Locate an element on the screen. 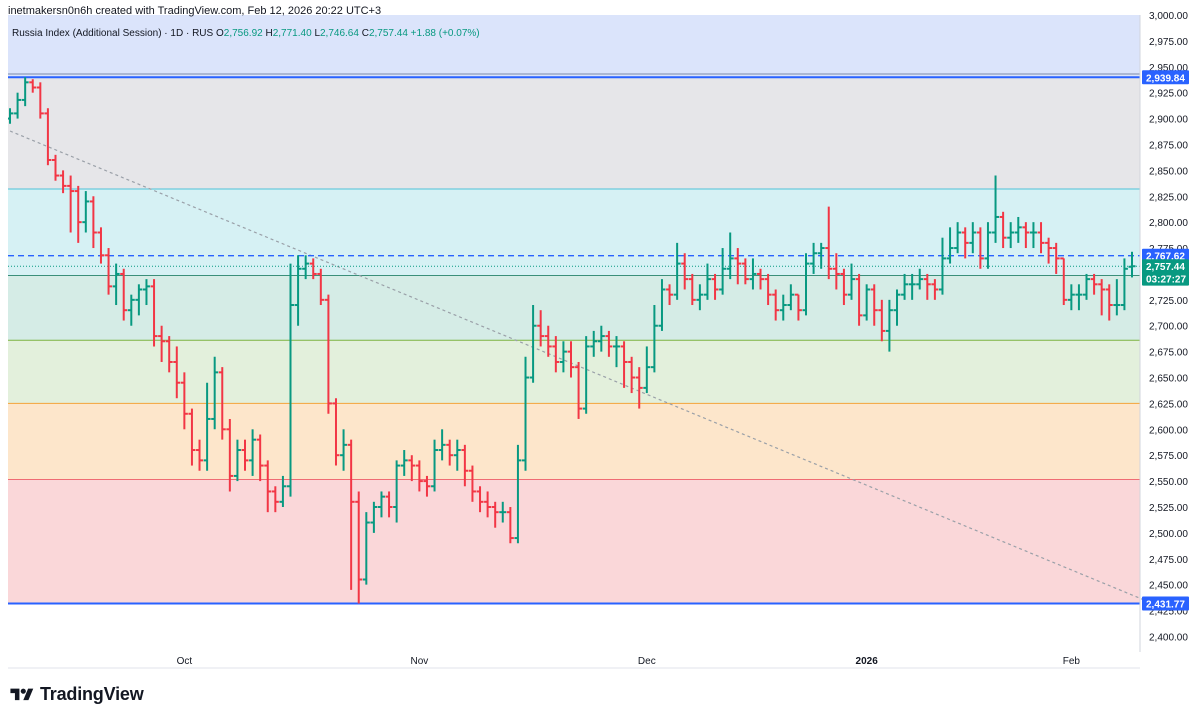  y-tick-label: 2,625.00 is located at coordinates (1168, 404).